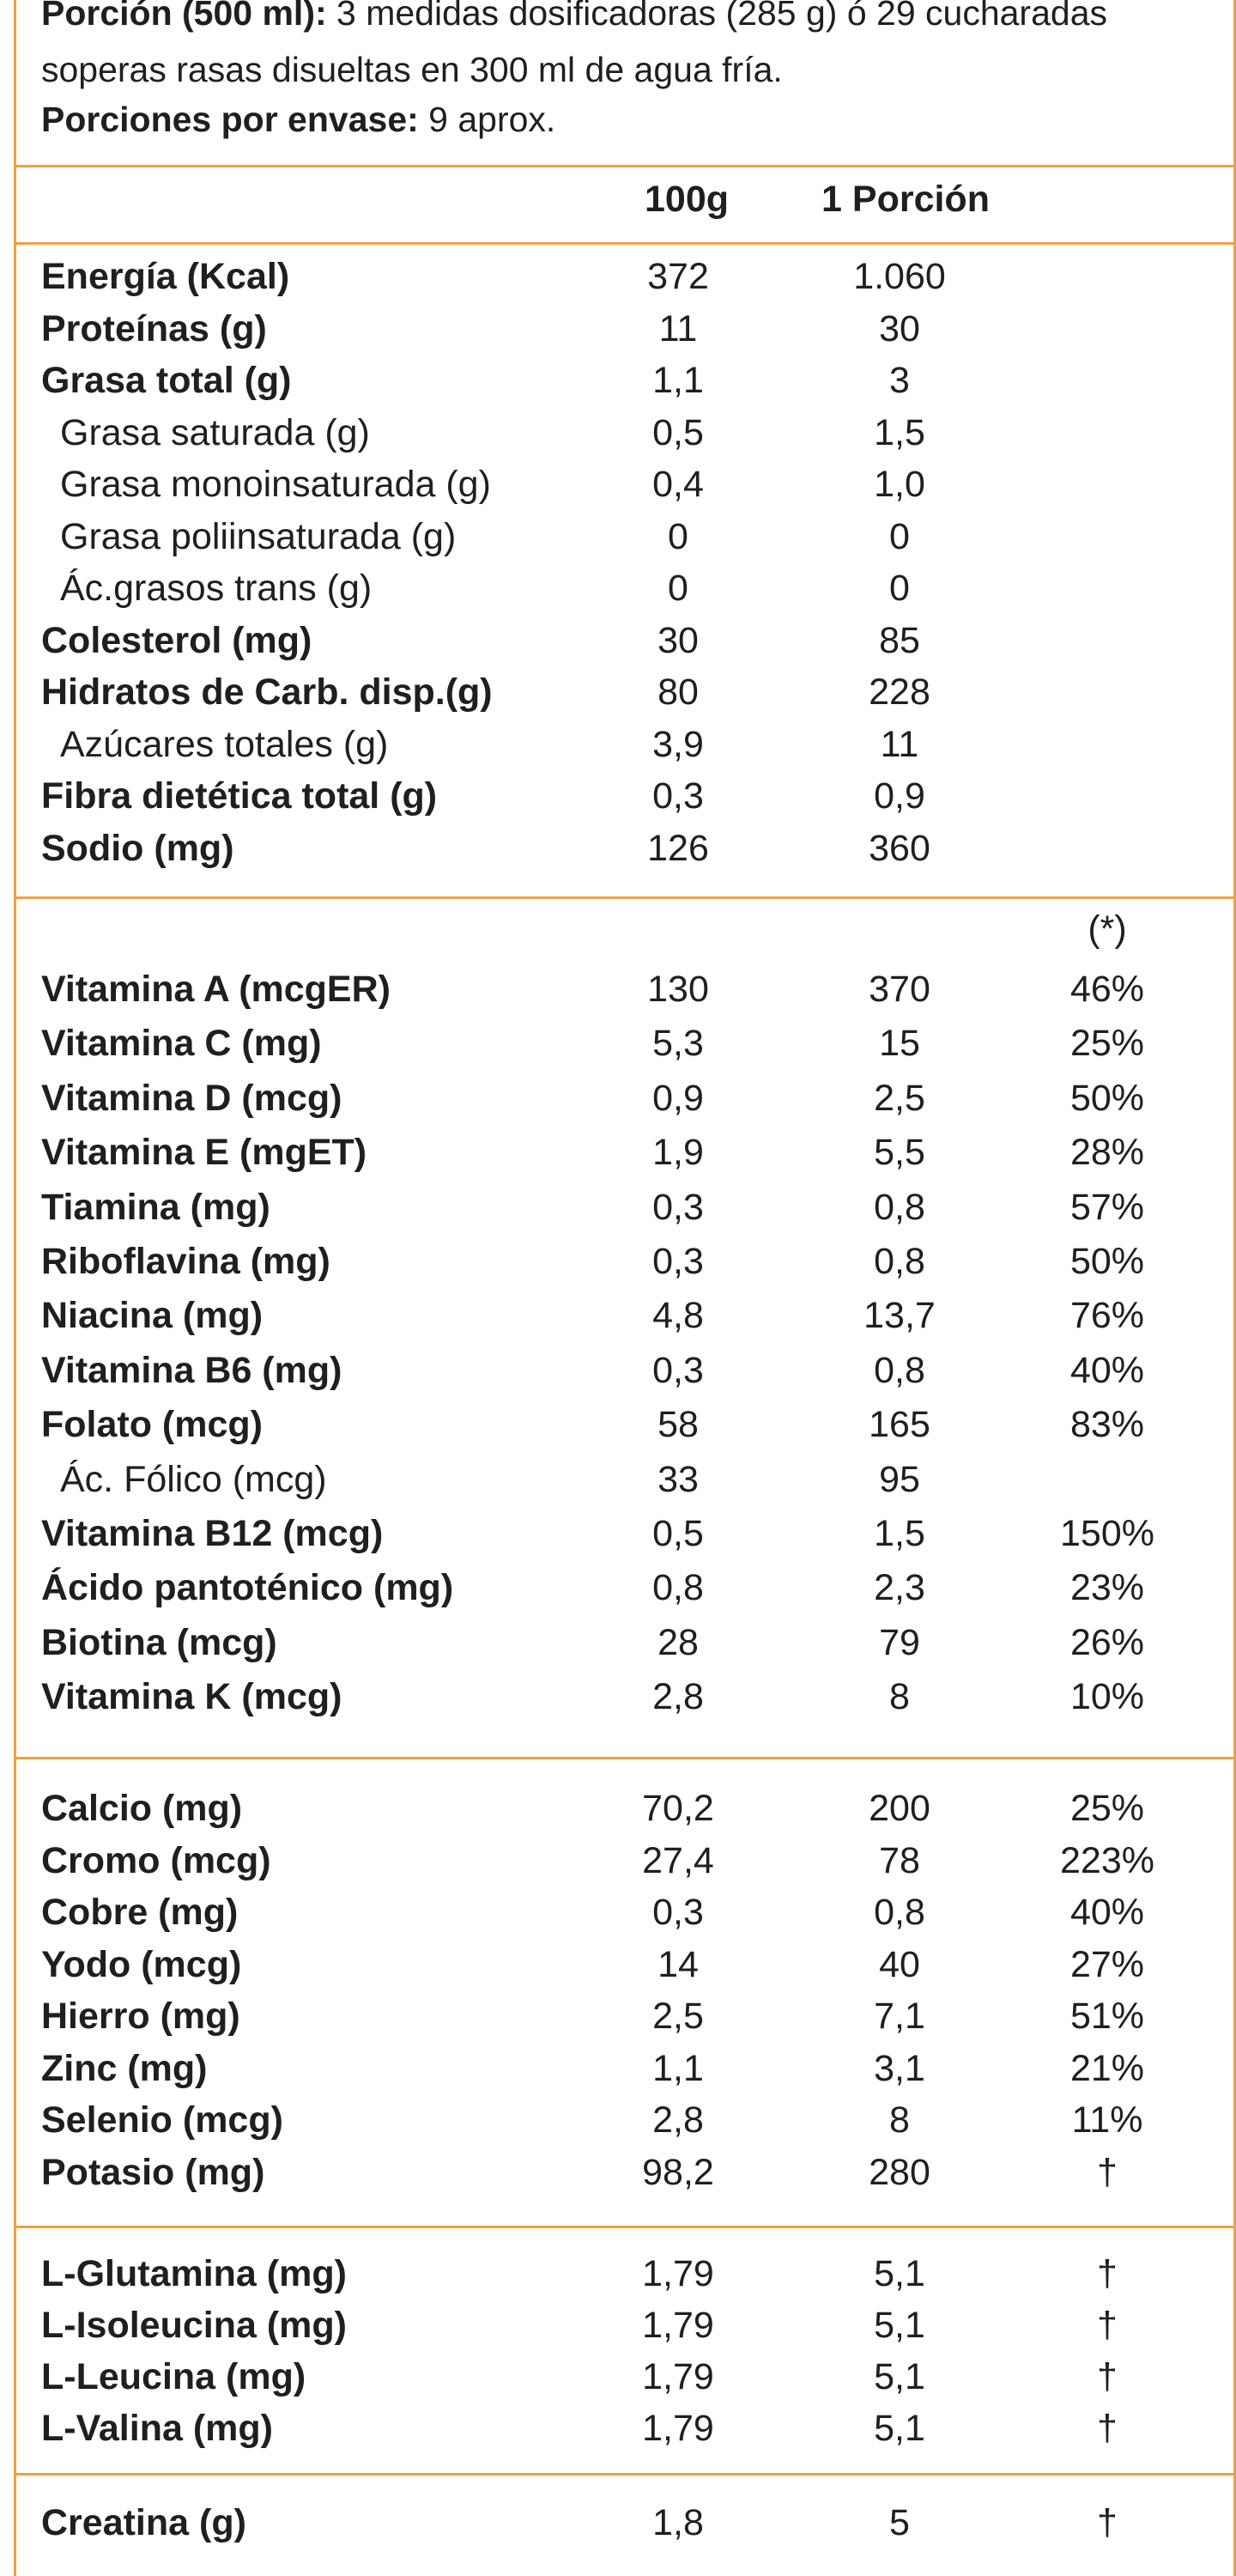  Describe the element at coordinates (159, 1642) in the screenshot. I see `nutrient-label: Biotina (mcg)` at that location.